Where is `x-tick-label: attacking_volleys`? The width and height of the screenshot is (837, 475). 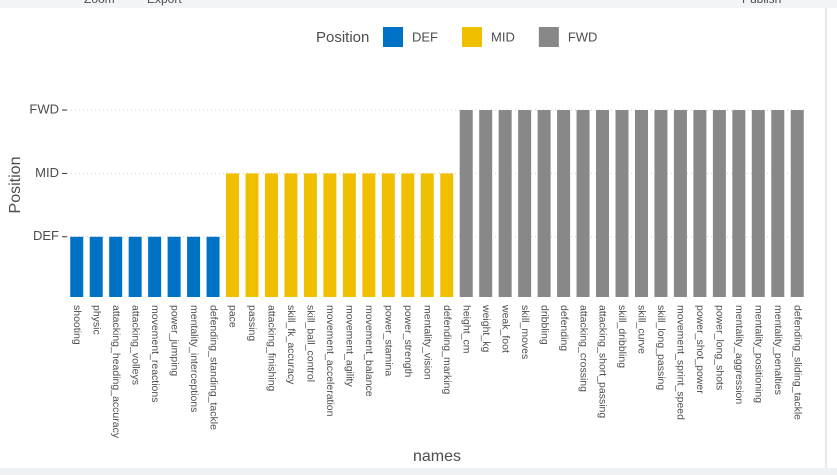 x-tick-label: attacking_volleys is located at coordinates (135, 345).